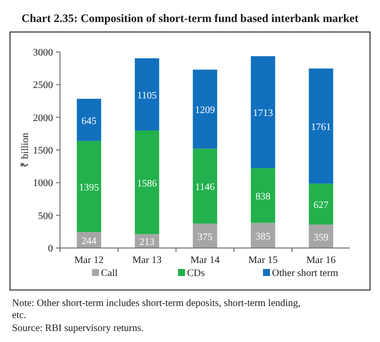 This screenshot has height=342, width=380. Describe the element at coordinates (89, 260) in the screenshot. I see `x-tick-label: Mar 12` at that location.